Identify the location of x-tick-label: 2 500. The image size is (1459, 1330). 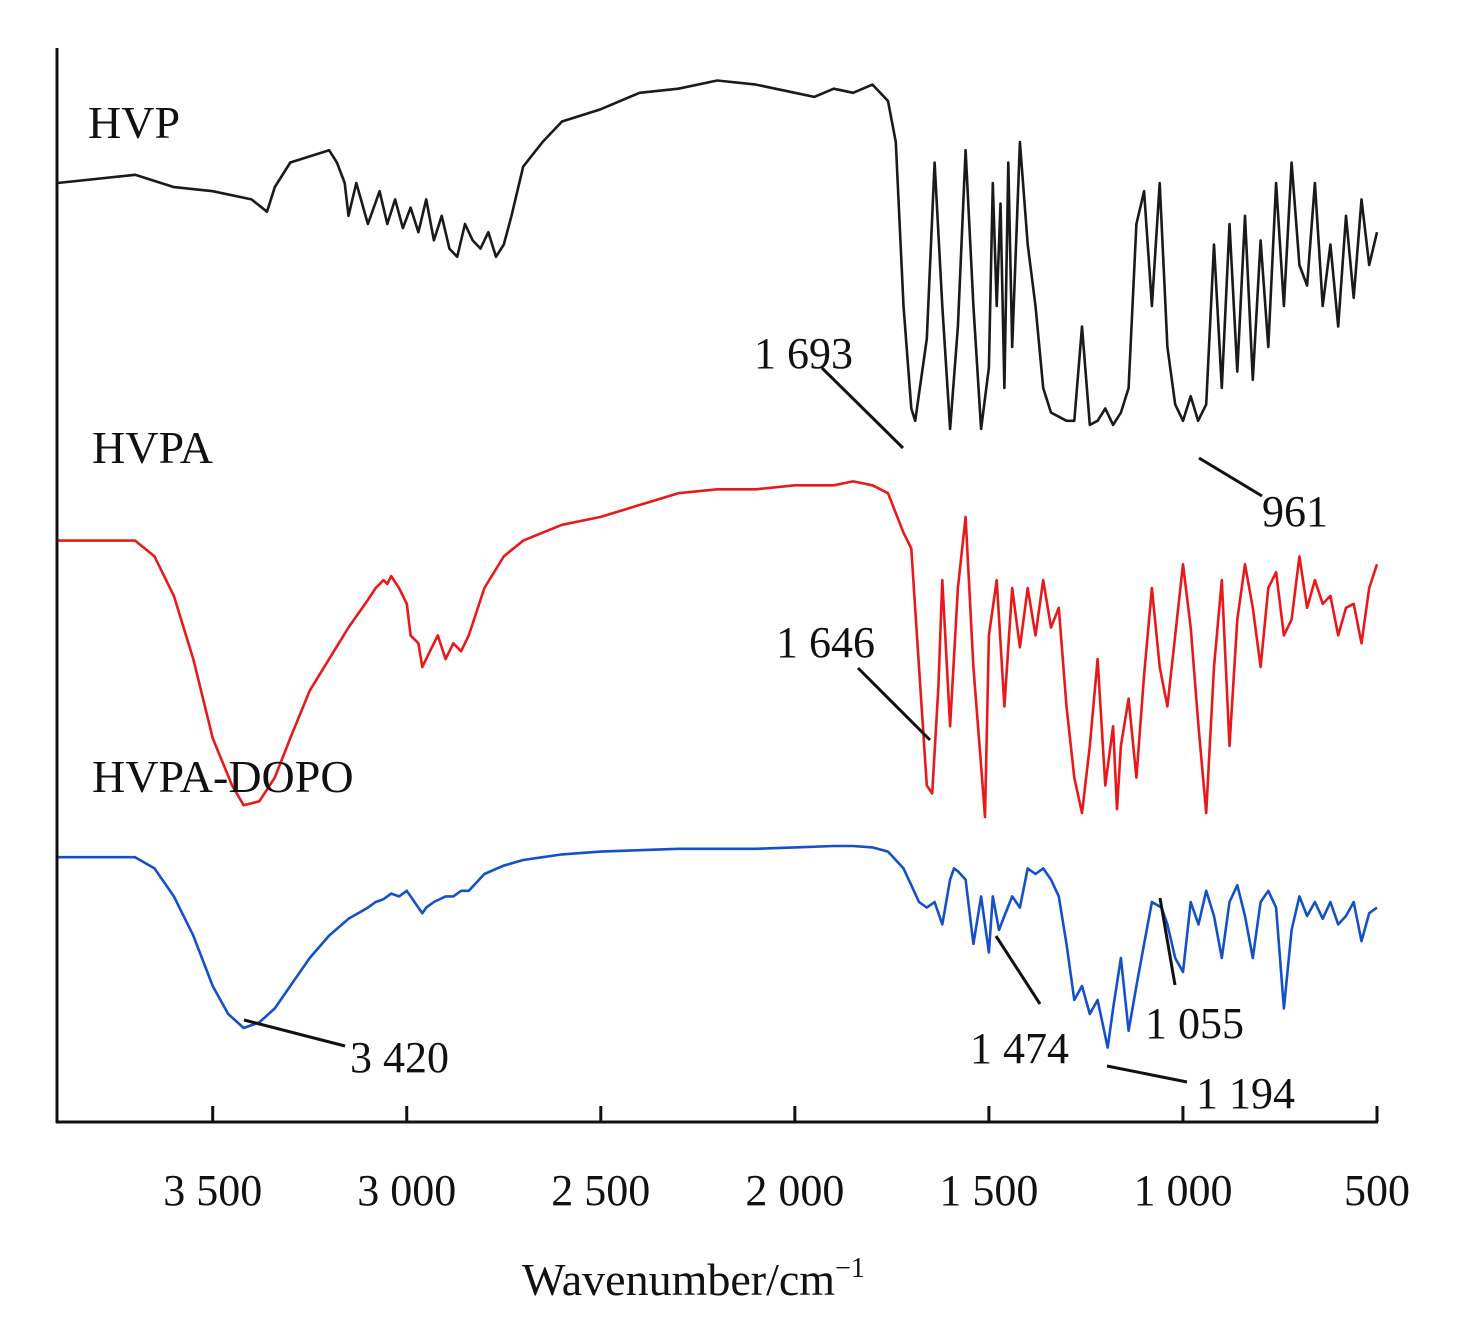
(600, 1190).